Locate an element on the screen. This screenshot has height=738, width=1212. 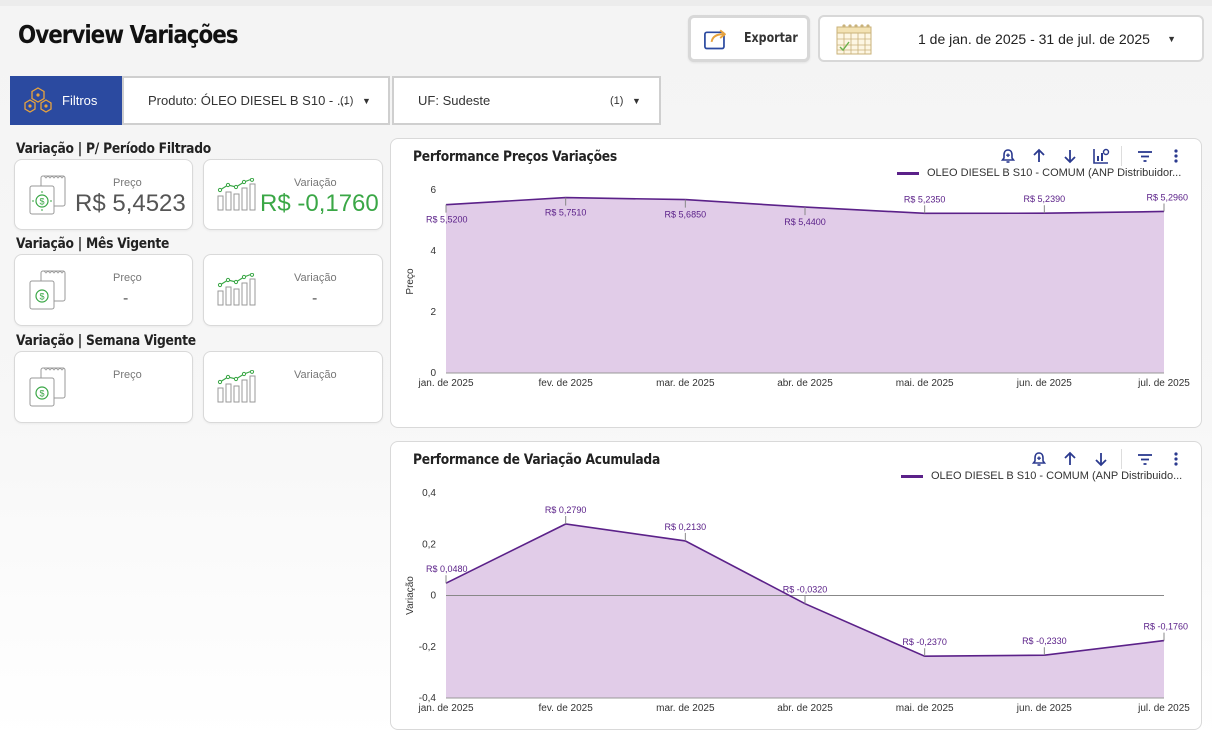
variation-card-semana: Variação is located at coordinates (293, 387).